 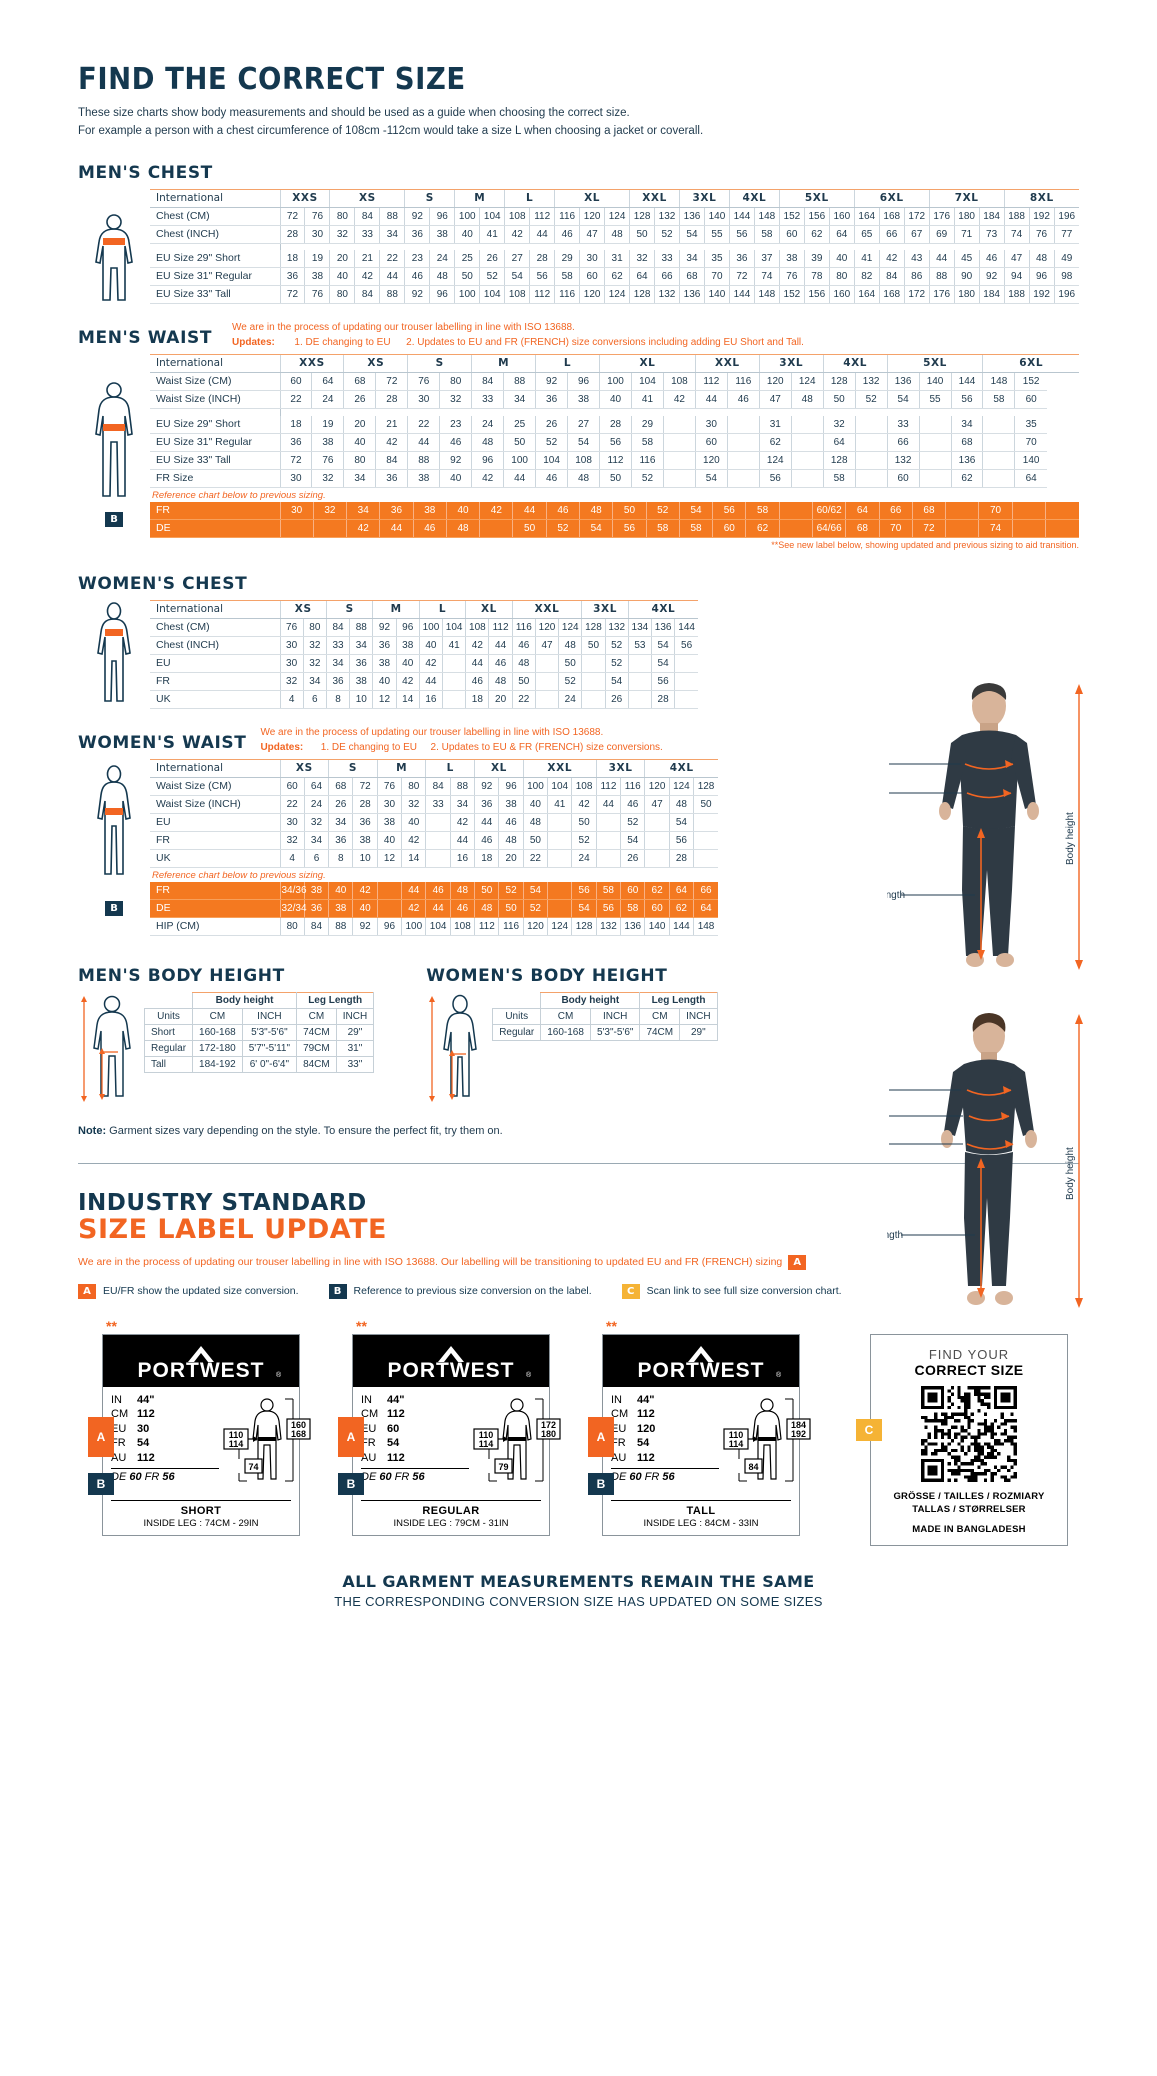 I want to click on cell: 136, so click(x=662, y=627).